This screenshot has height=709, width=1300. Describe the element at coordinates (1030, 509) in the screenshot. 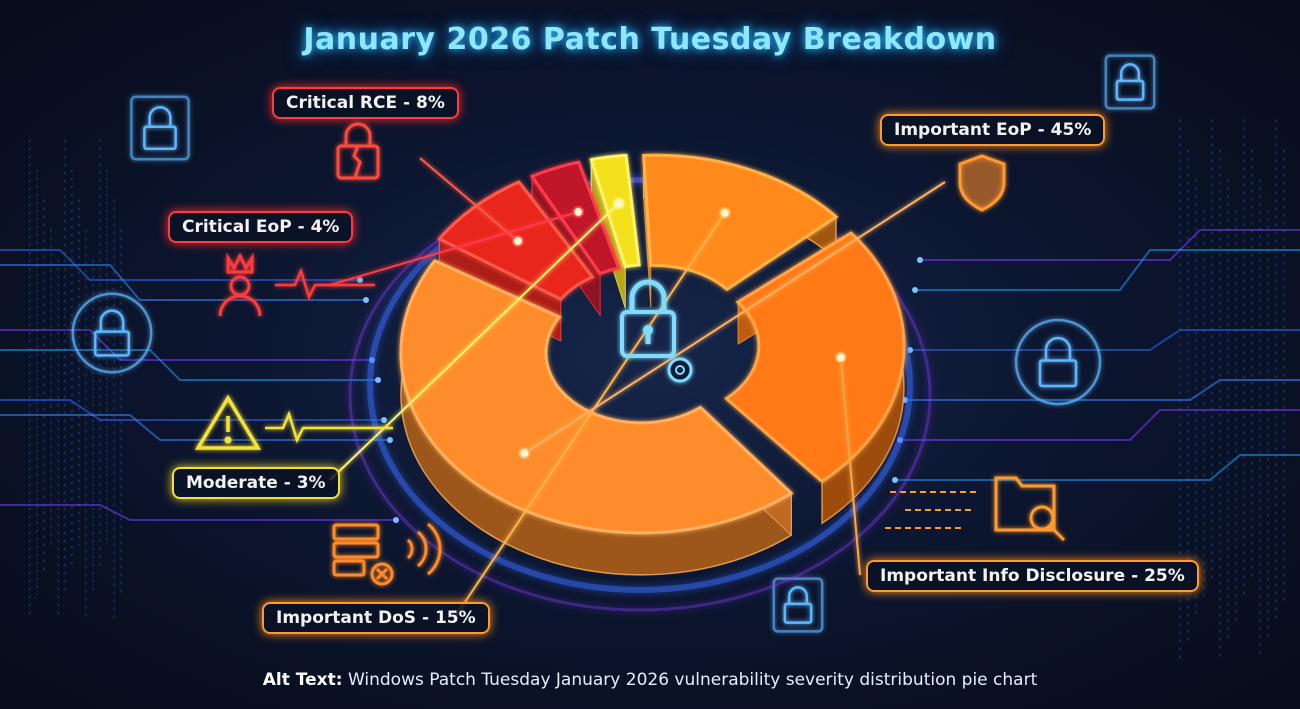

I see `folder-search-icon` at that location.